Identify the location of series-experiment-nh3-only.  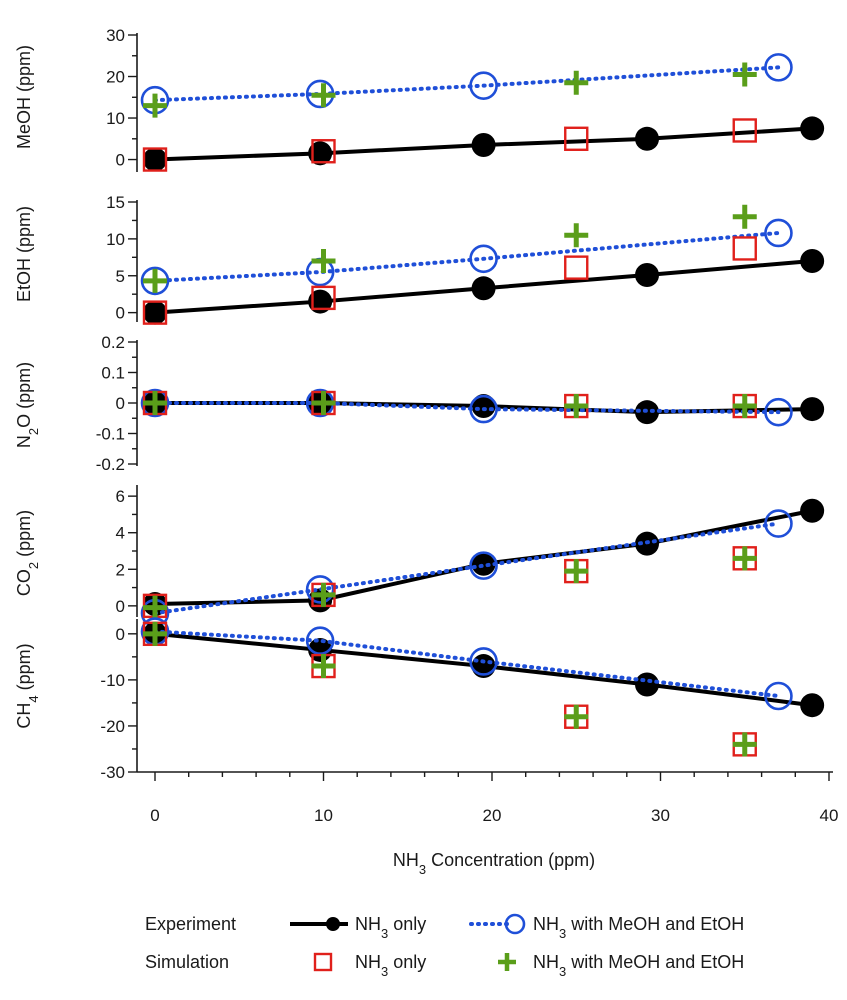
(484, 287).